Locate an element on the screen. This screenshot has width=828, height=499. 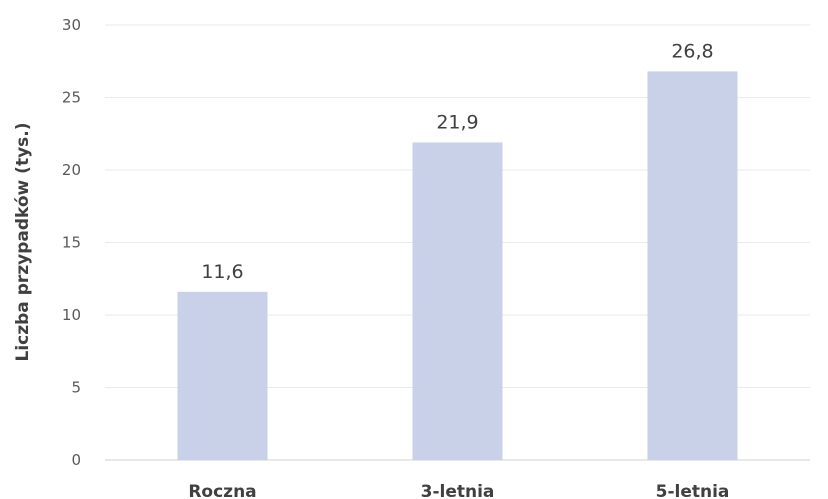
y-tick-label: 5 is located at coordinates (76, 388).